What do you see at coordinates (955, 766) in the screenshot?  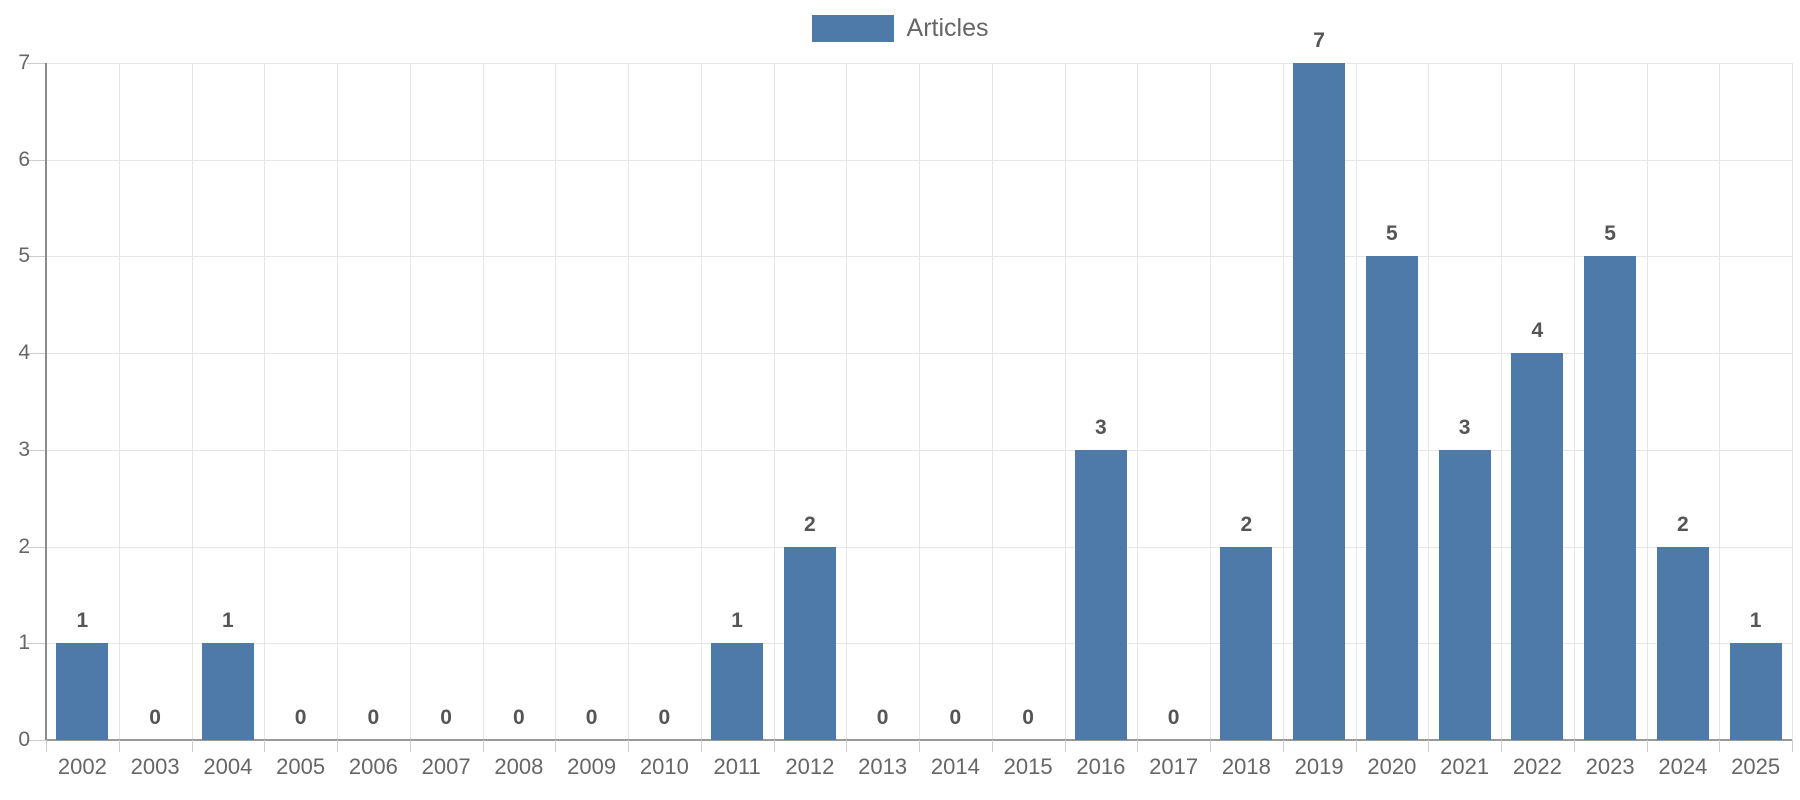 I see `x-axis-label: 2014` at bounding box center [955, 766].